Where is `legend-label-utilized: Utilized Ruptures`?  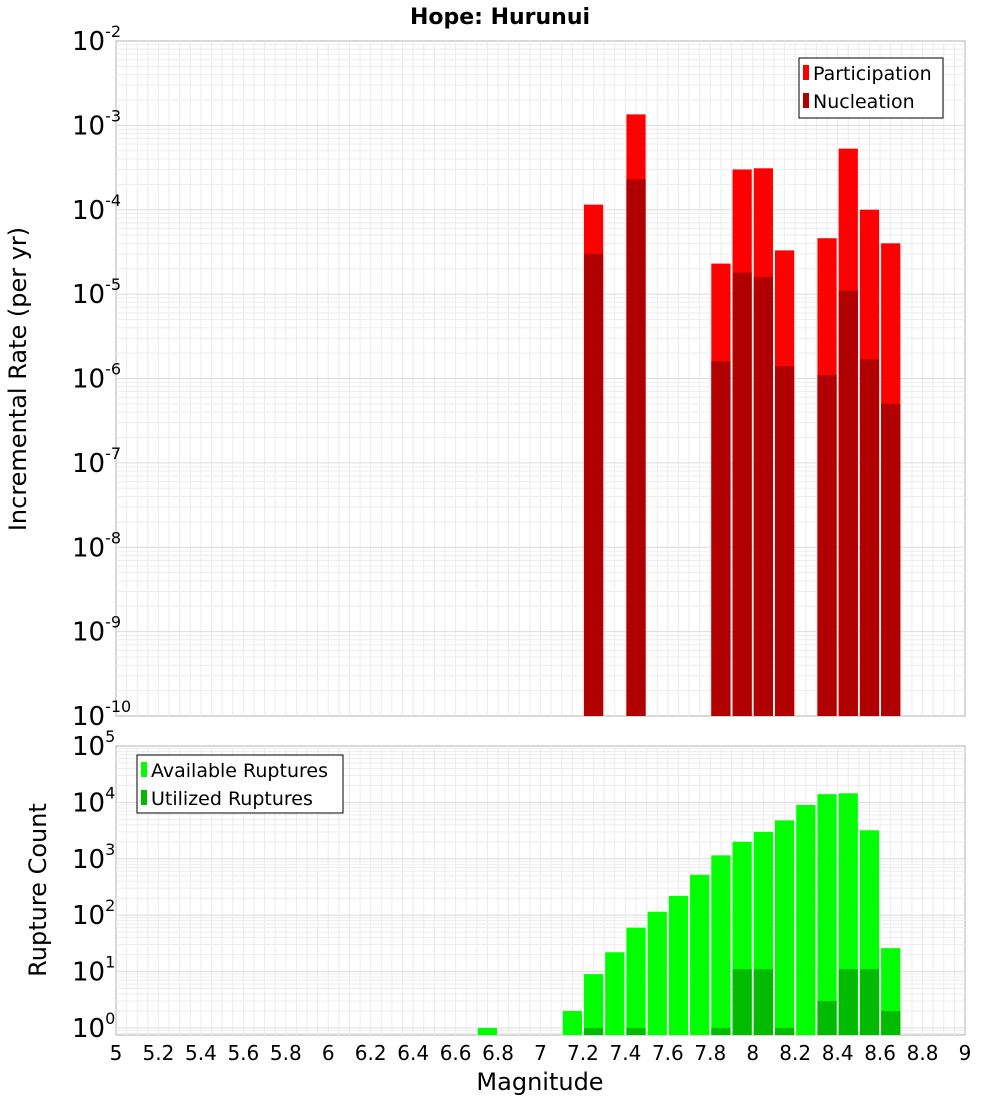
legend-label-utilized: Utilized Ruptures is located at coordinates (232, 799).